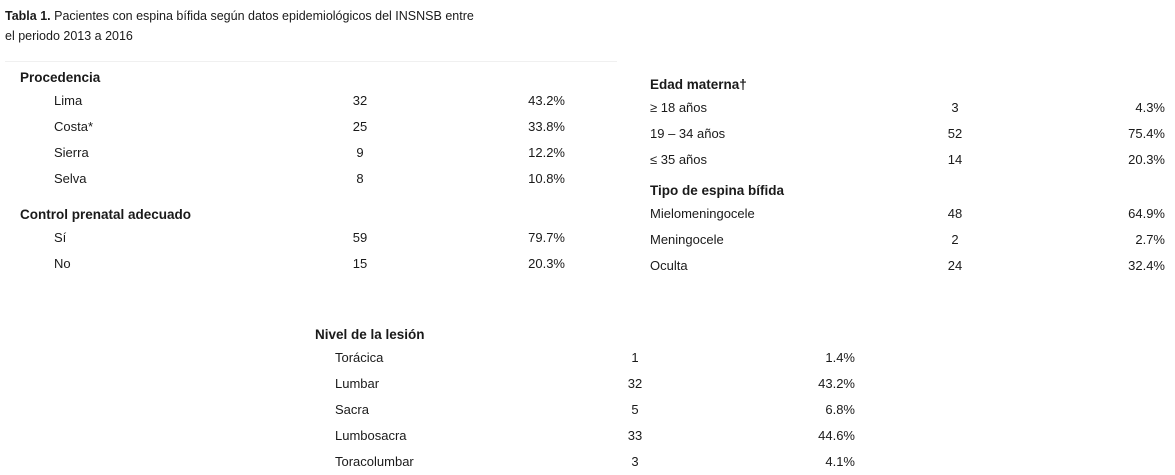 The height and width of the screenshot is (475, 1175). Describe the element at coordinates (546, 152) in the screenshot. I see `row-percentage: 12.2%` at that location.